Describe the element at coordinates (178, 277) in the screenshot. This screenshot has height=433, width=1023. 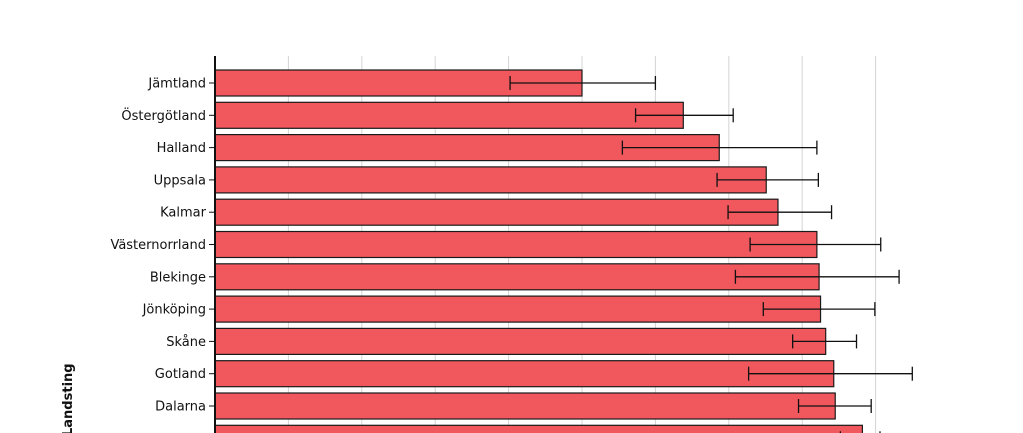
I see `category-label: Blekinge` at that location.